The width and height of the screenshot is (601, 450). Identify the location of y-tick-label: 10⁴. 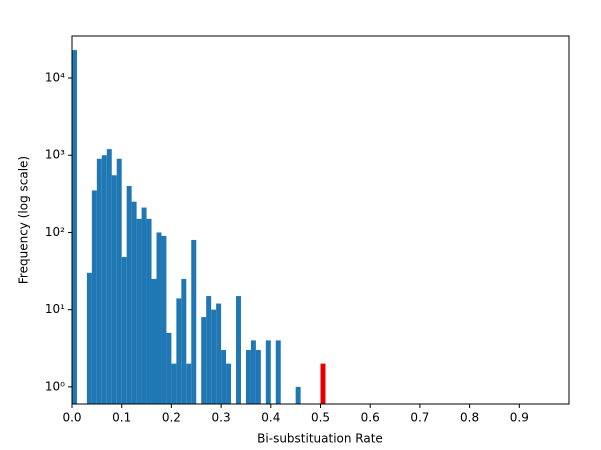
(55, 78).